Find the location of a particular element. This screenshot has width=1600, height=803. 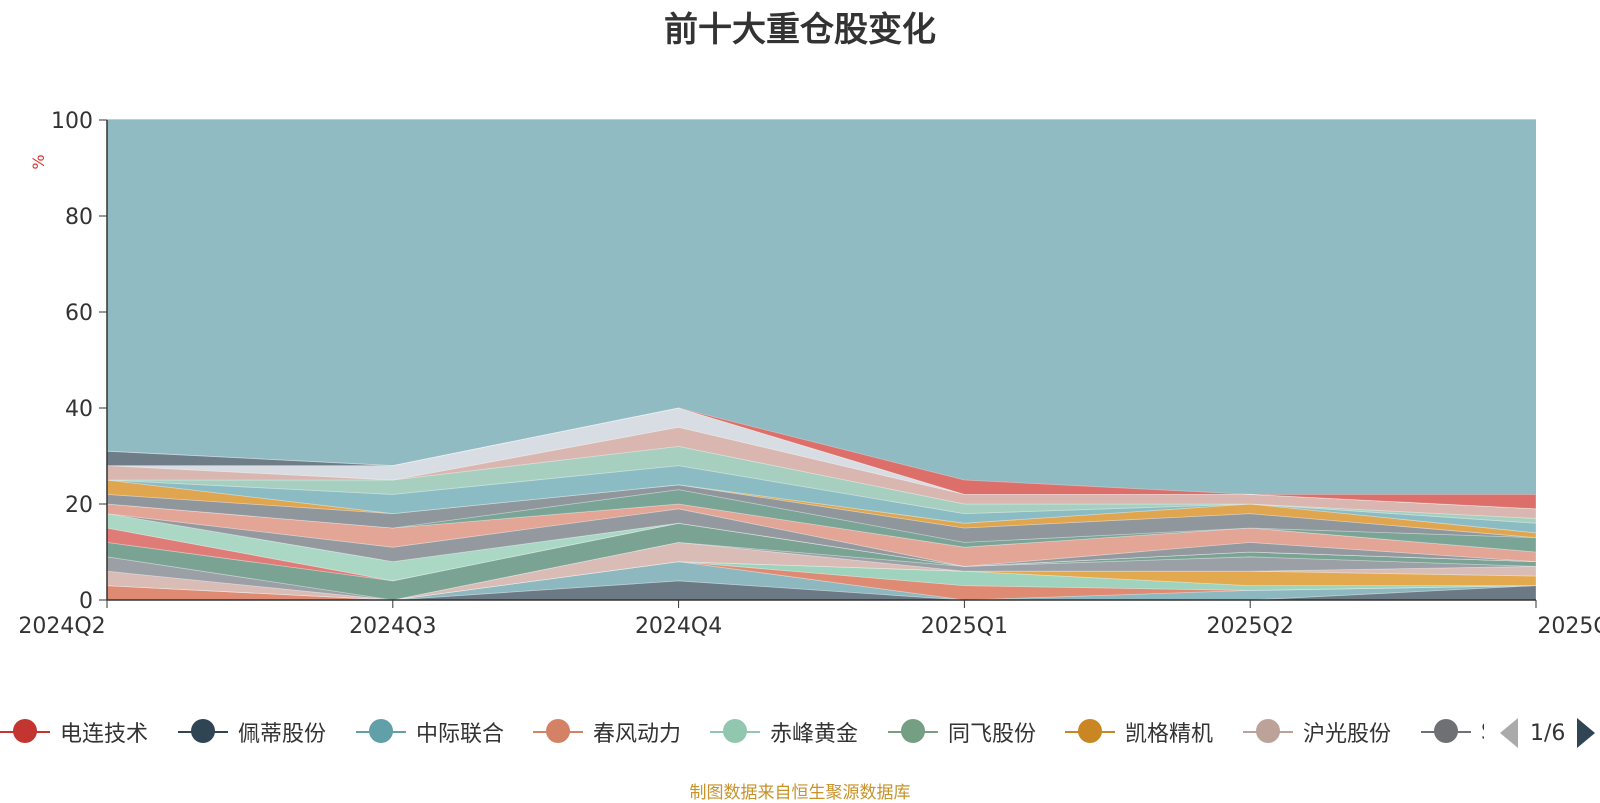

legend-label: 春风动力 is located at coordinates (637, 734).